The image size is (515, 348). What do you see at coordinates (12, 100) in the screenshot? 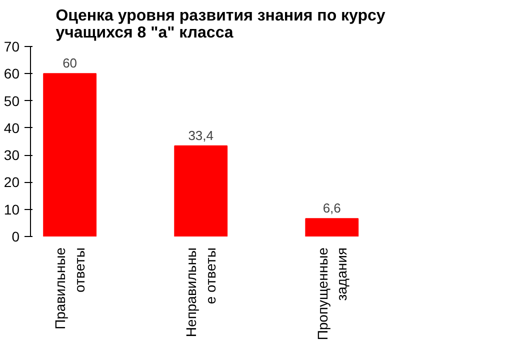
I see `y-tick-label: 50` at bounding box center [12, 100].